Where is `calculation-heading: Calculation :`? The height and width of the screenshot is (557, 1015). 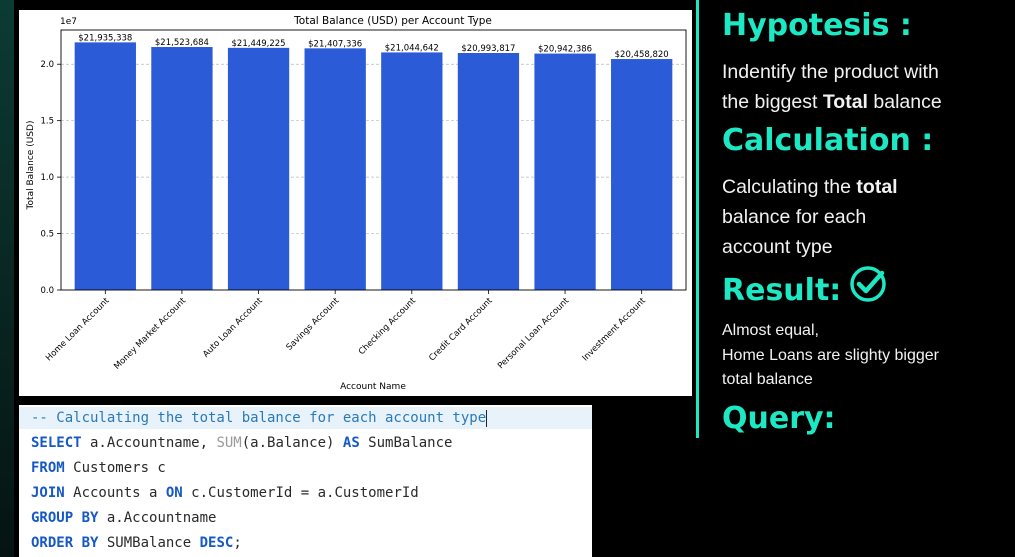 calculation-heading: Calculation : is located at coordinates (828, 140).